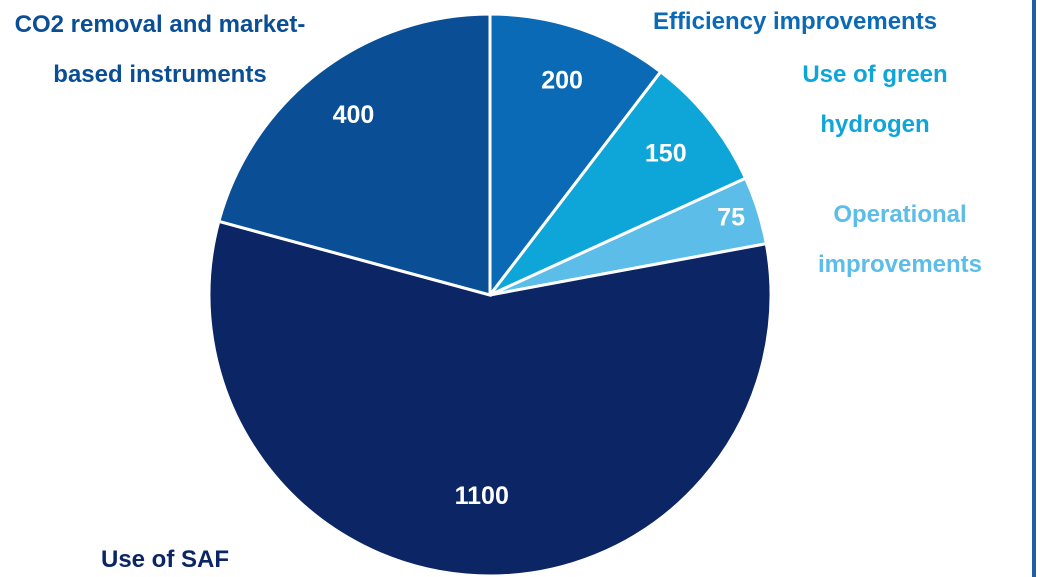 This screenshot has height=577, width=1040. Describe the element at coordinates (160, 49) in the screenshot. I see `category-label: CO2 removal and market-based instruments` at that location.